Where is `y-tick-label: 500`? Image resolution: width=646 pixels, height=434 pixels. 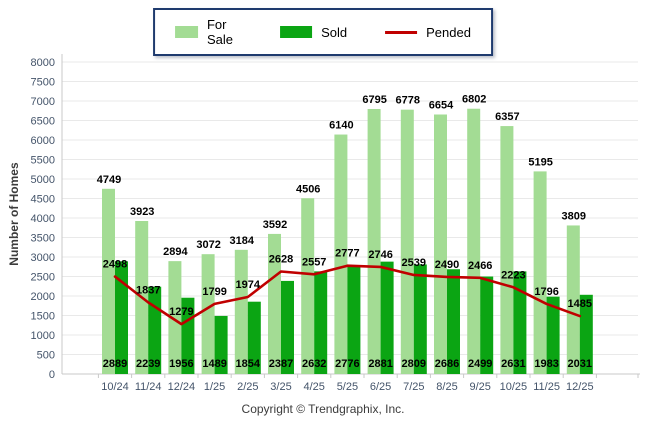
y-tick-label: 500 is located at coordinates (46, 356).